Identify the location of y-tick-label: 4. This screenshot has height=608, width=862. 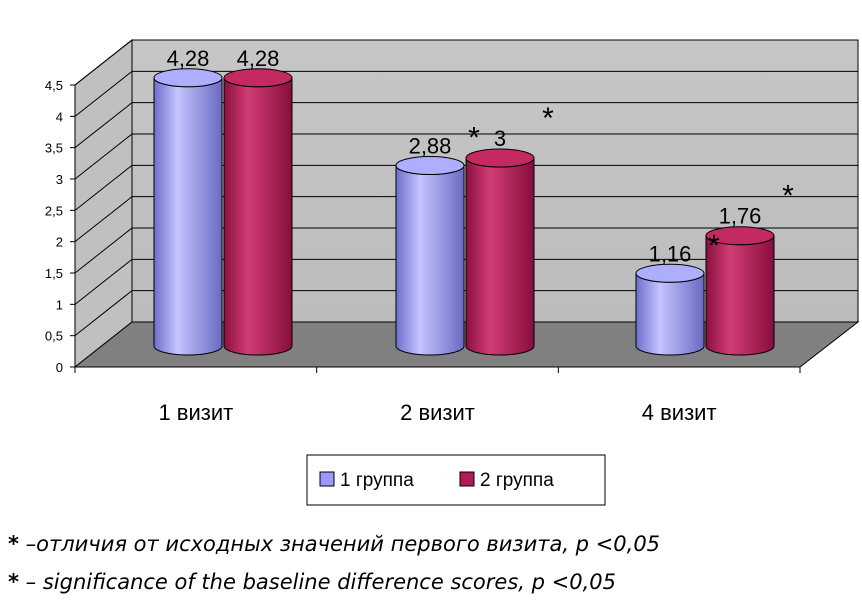
(59, 116).